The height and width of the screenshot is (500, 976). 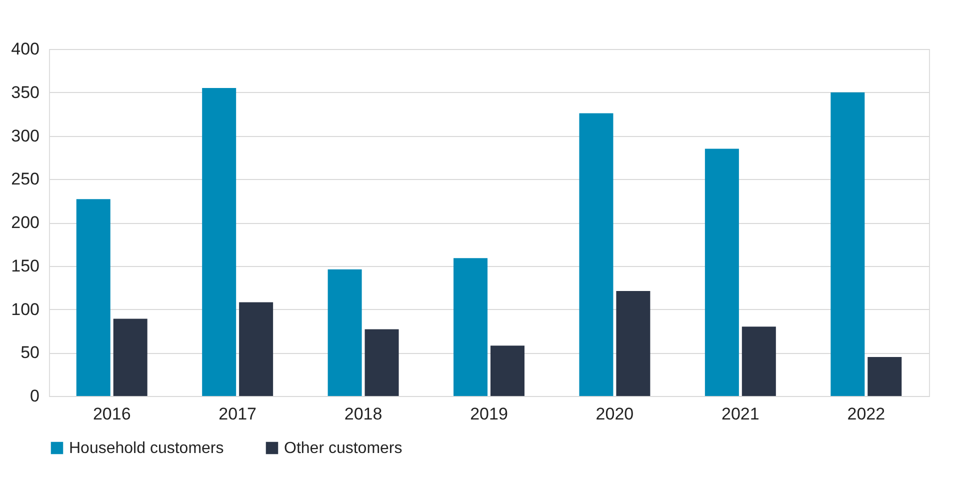 I want to click on y-tick-label: 300, so click(x=25, y=136).